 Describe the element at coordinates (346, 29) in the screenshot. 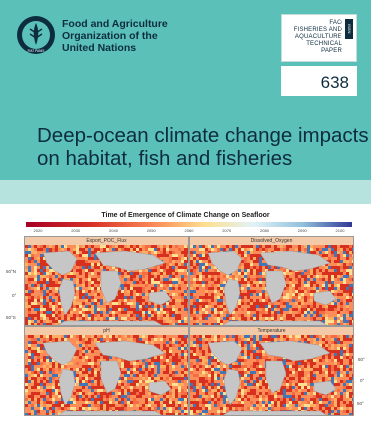

I see `issn-tag: ISSN 2070-7010` at that location.